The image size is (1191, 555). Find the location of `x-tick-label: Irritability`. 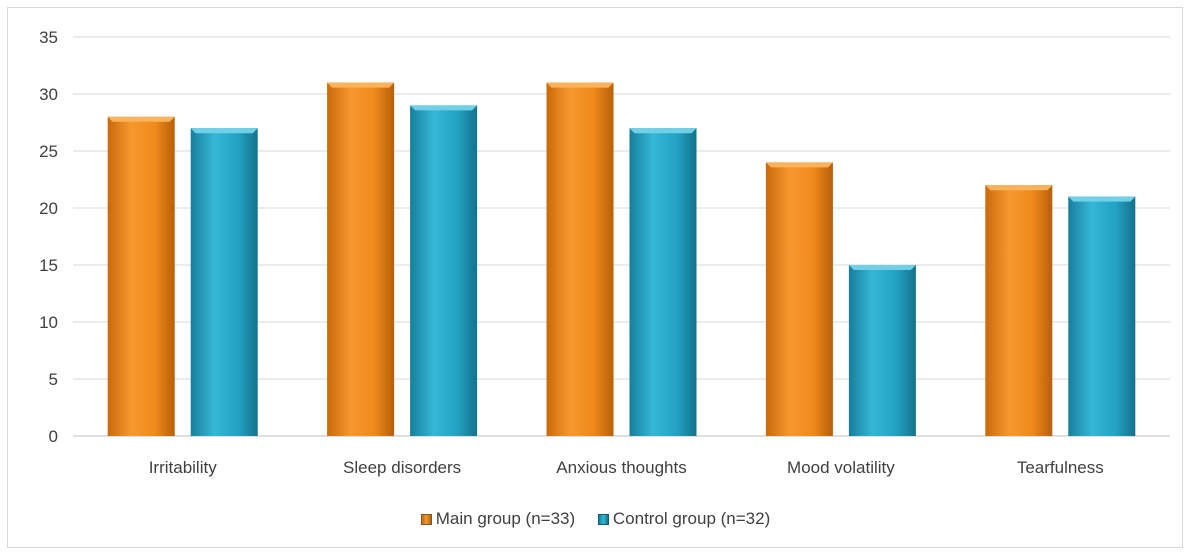

x-tick-label: Irritability is located at coordinates (183, 467).